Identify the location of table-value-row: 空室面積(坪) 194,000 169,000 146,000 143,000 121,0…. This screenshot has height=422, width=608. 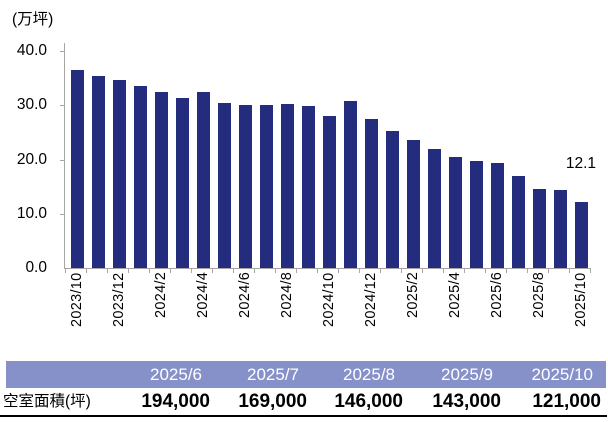
(303, 401).